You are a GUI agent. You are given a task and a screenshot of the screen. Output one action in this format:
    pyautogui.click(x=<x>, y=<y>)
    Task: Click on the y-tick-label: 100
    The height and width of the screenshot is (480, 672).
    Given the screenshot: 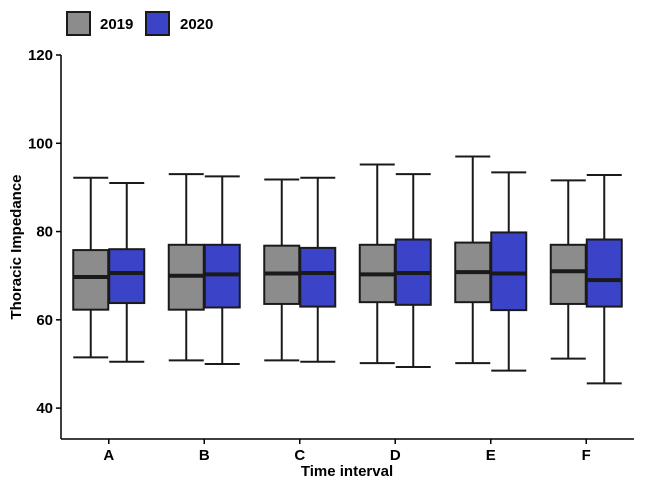 What is the action you would take?
    pyautogui.click(x=40, y=143)
    